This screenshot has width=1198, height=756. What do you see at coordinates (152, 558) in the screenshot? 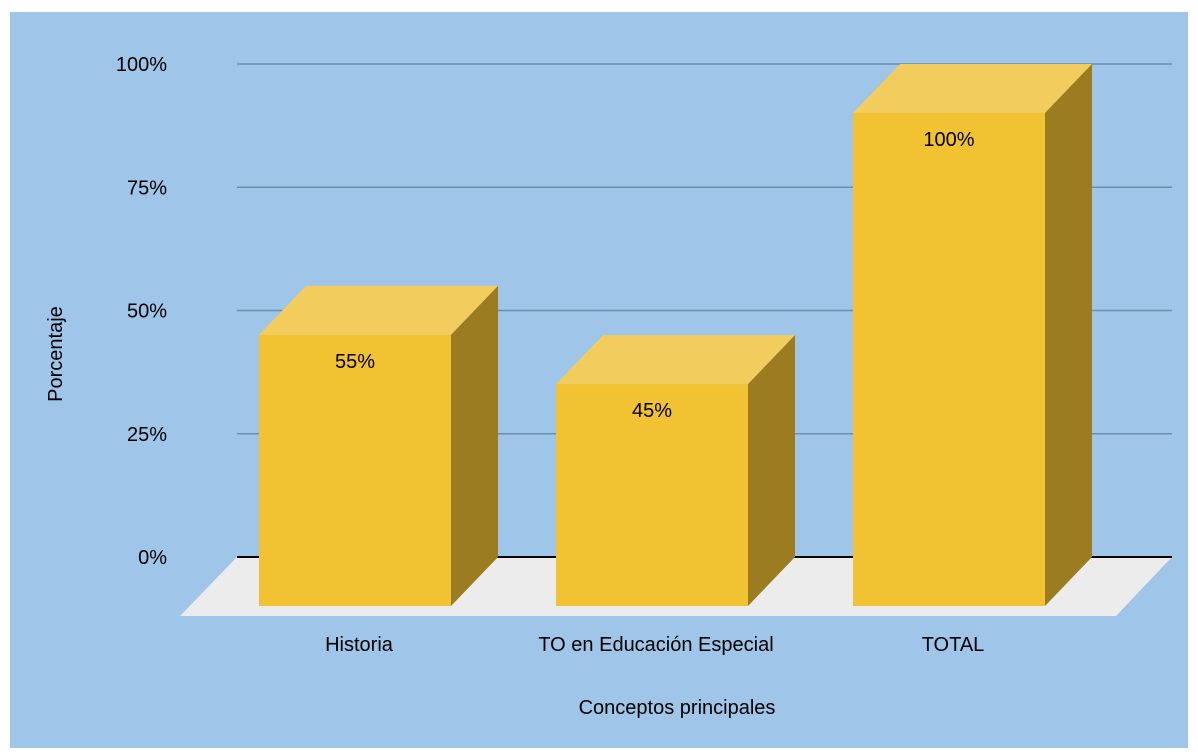
I see `y-tick-label: 0%` at bounding box center [152, 558].